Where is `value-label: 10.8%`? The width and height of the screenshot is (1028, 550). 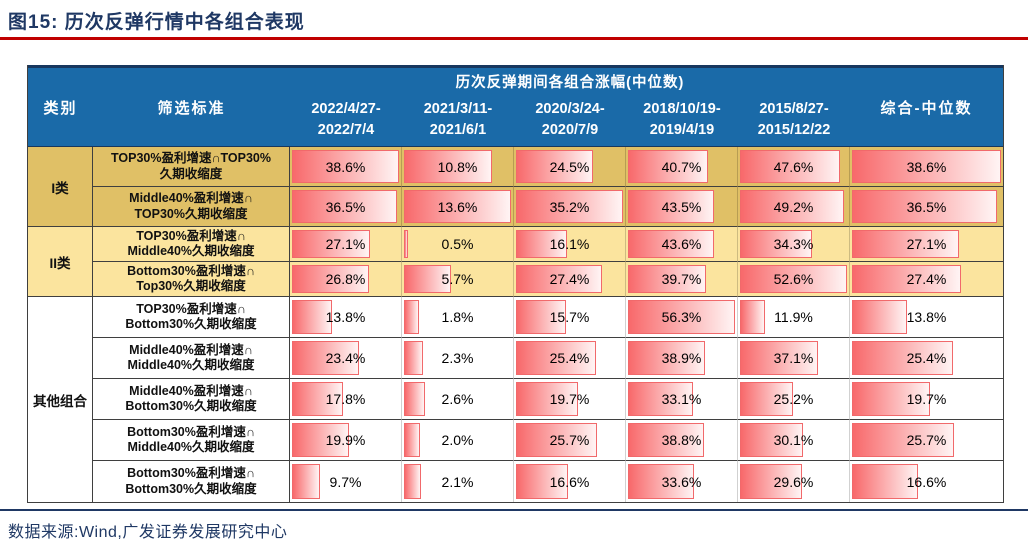
value-label: 10.8% is located at coordinates (457, 166).